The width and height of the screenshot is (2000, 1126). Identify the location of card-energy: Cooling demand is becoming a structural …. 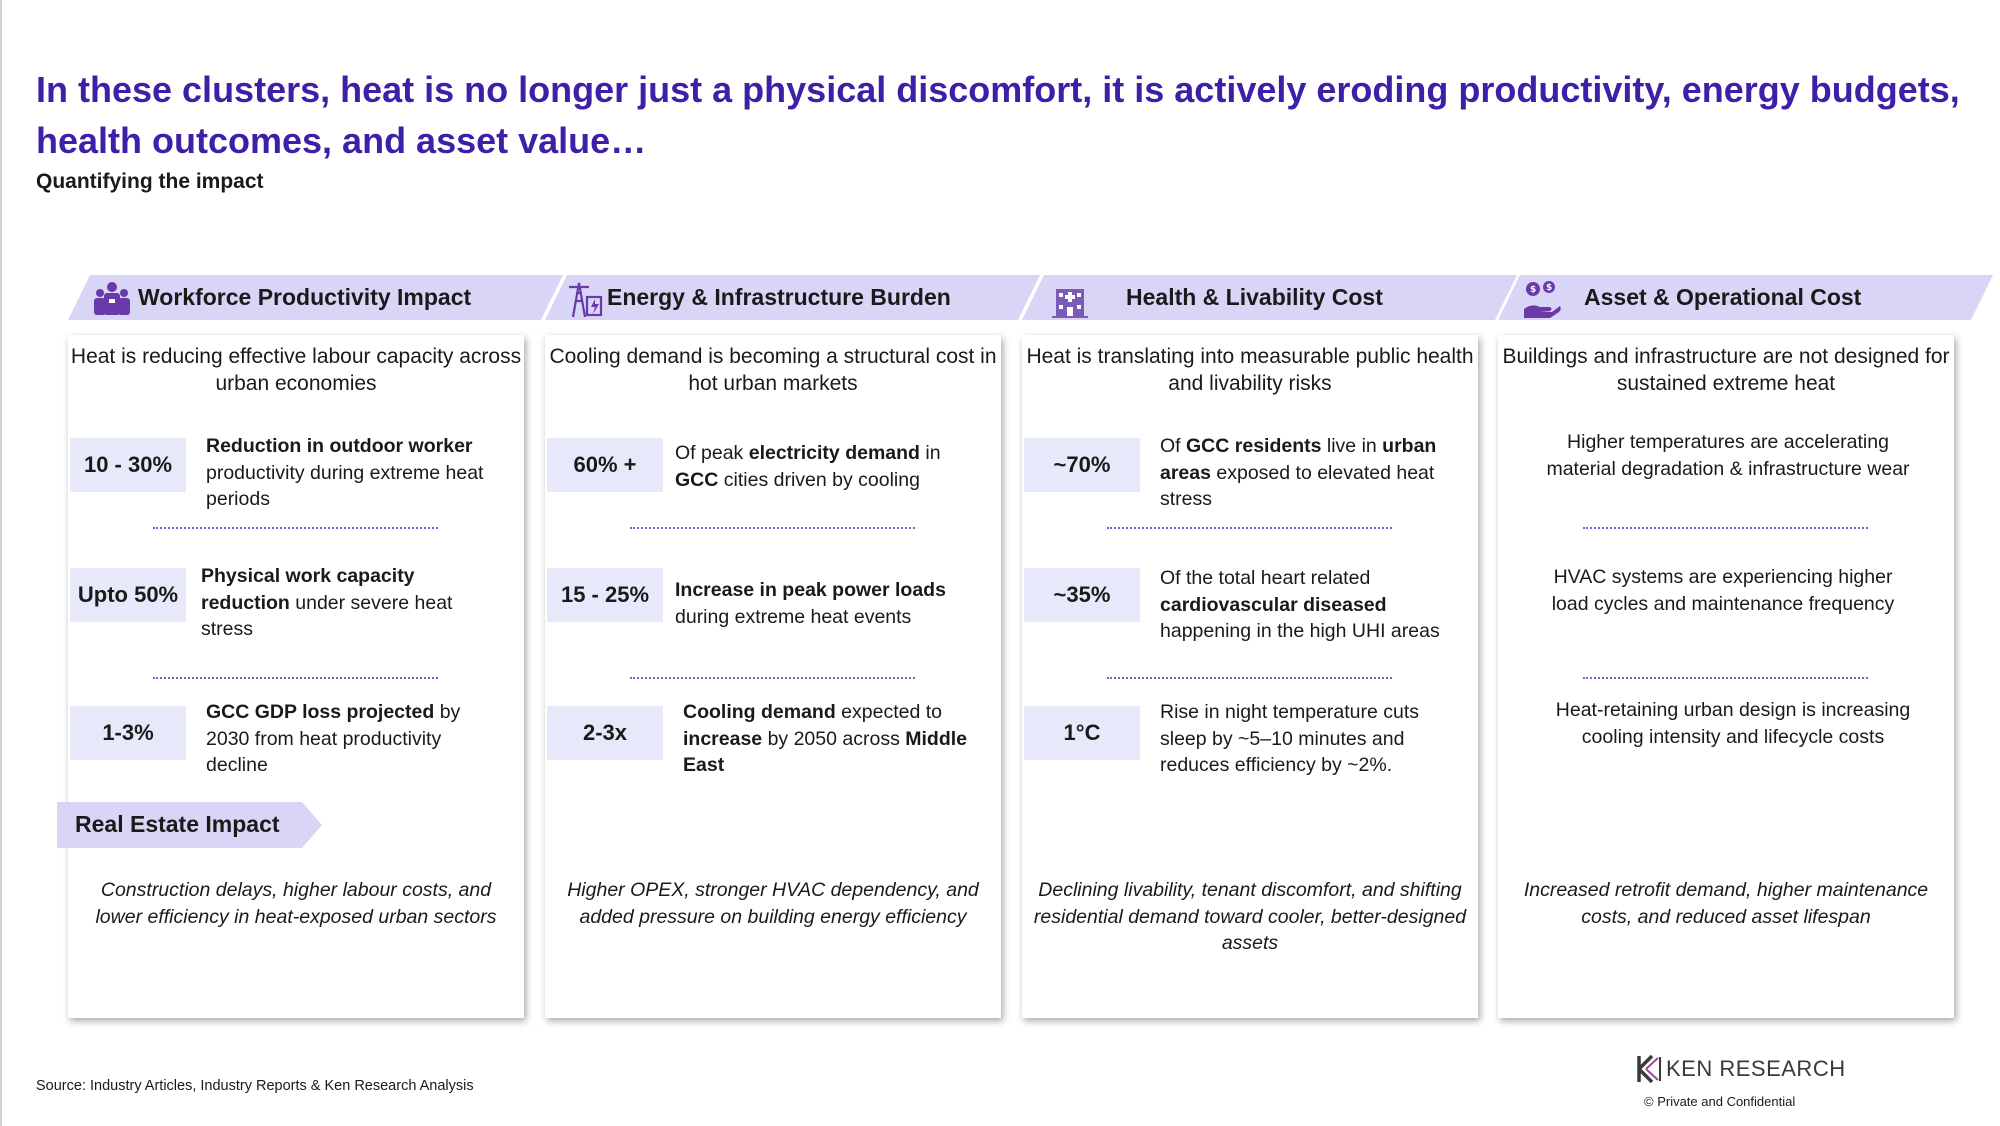
(773, 676).